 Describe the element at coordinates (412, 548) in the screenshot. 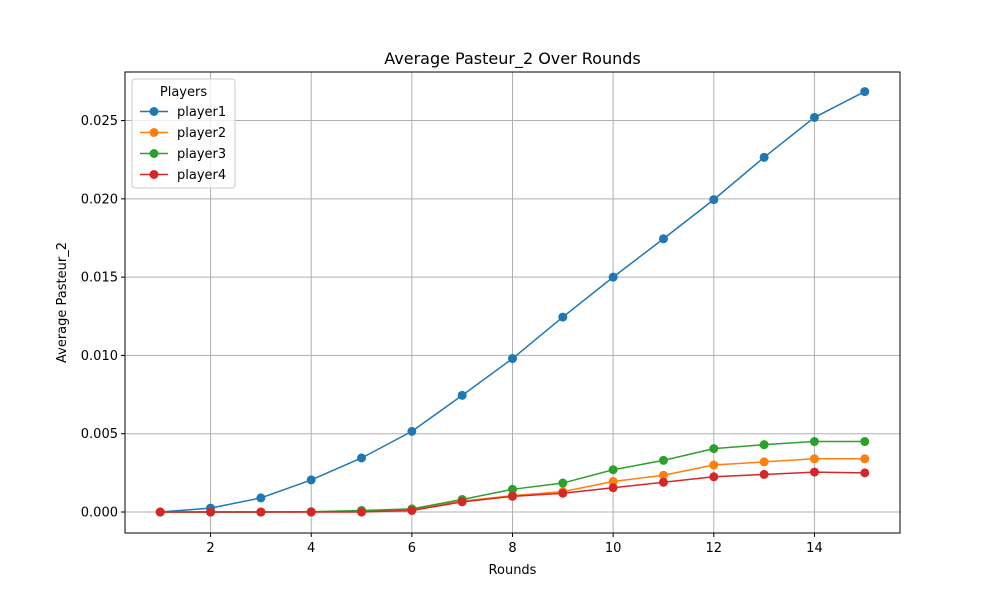

I see `x-tick-label: 6` at that location.